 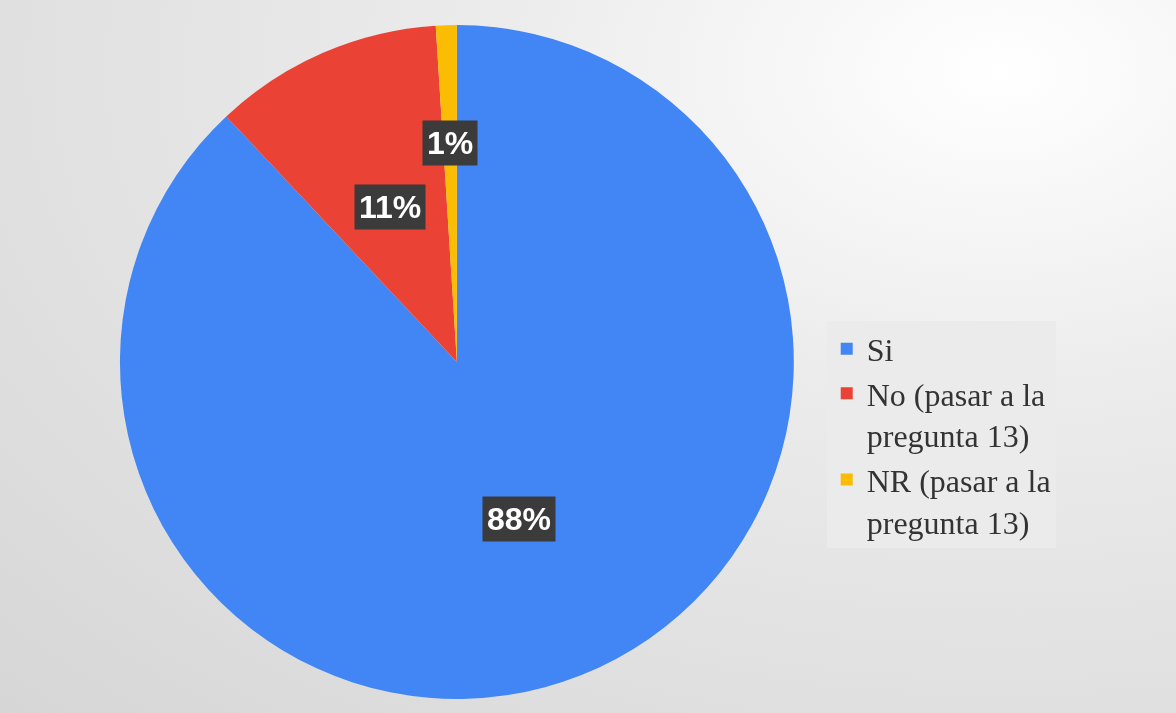 I want to click on data-label: 11%, so click(x=390, y=207).